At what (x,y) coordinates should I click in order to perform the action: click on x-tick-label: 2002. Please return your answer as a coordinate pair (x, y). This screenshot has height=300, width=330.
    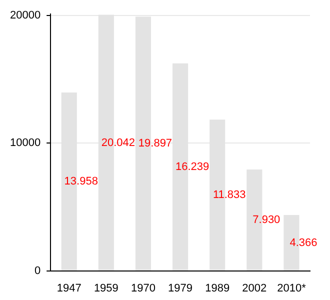
    Looking at the image, I should click on (254, 288).